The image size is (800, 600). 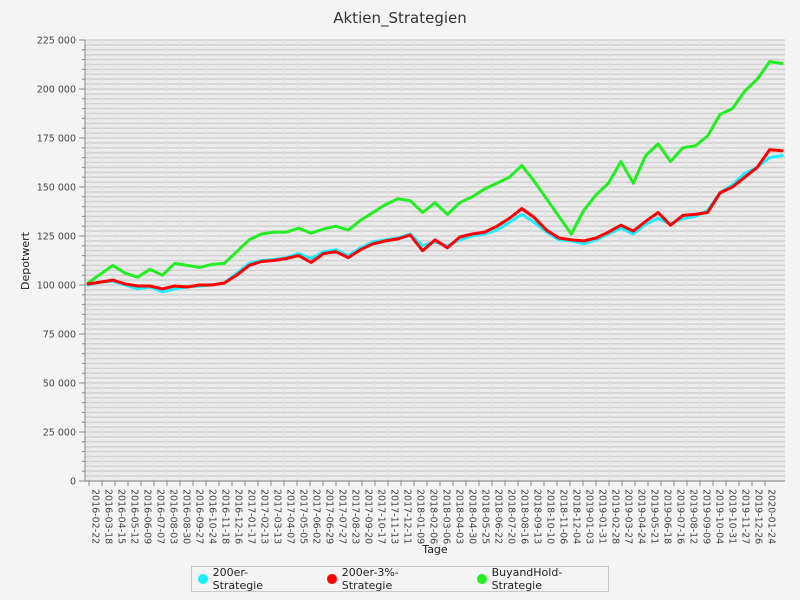 What do you see at coordinates (186, 516) in the screenshot?
I see `x-tick-label: 2016-08-30` at bounding box center [186, 516].